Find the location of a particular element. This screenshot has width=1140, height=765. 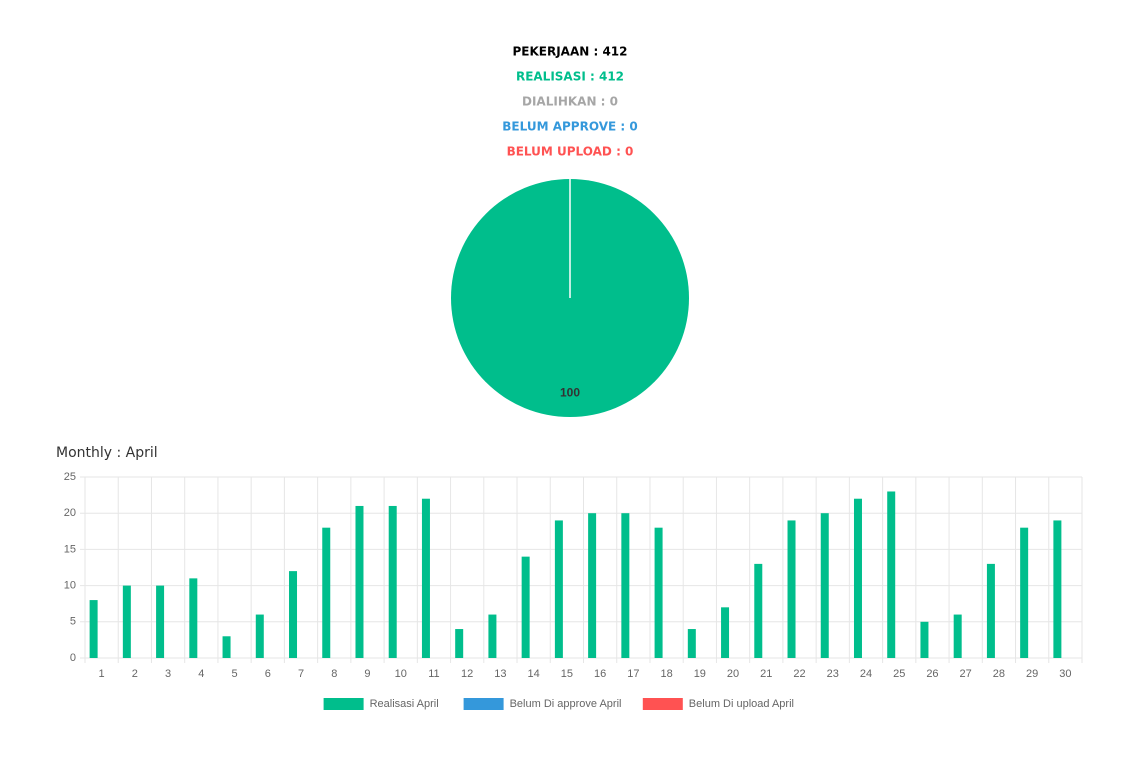

summary-line: BELUM APPROVE : 0 is located at coordinates (569, 127).